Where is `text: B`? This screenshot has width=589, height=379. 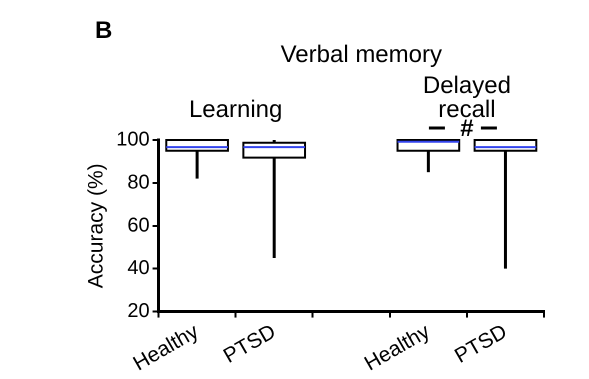 text: B is located at coordinates (103, 30).